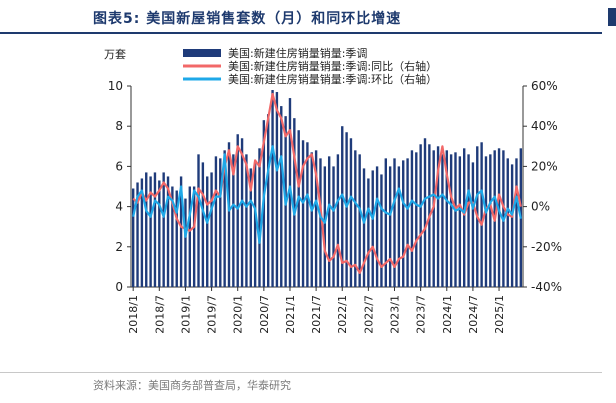  What do you see at coordinates (368, 314) in the screenshot?
I see `x-tick-label: 2022/7` at bounding box center [368, 314].